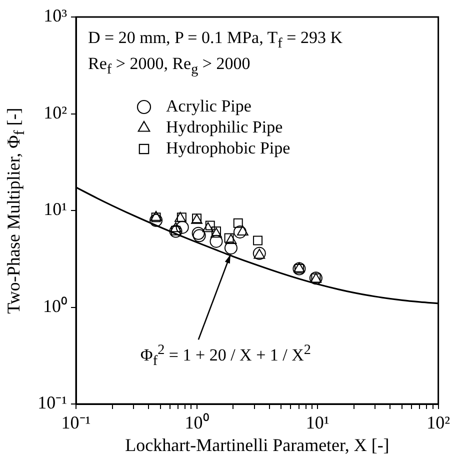 The width and height of the screenshot is (454, 469). What do you see at coordinates (169, 66) in the screenshot?
I see `annotation: Re$_{f}$ > 2000, Re$_{g}$ > 2000` at bounding box center [169, 66].